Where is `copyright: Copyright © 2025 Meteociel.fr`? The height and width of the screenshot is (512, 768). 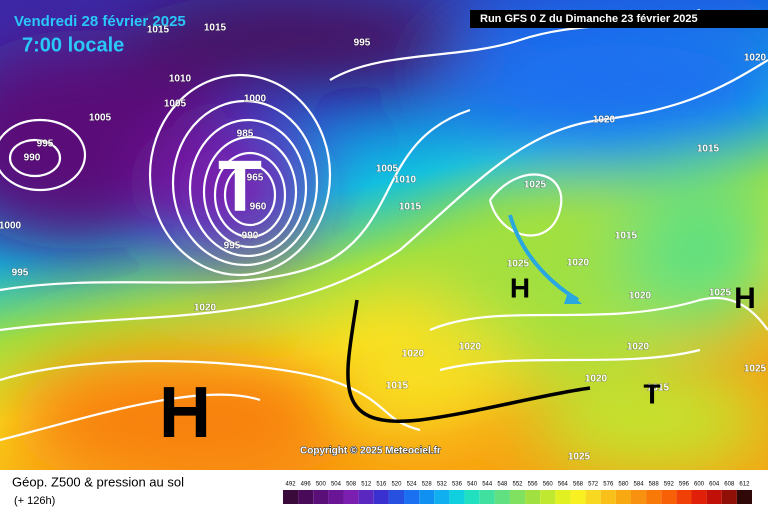
copyright: Copyright © 2025 Meteociel.fr is located at coordinates (370, 451).